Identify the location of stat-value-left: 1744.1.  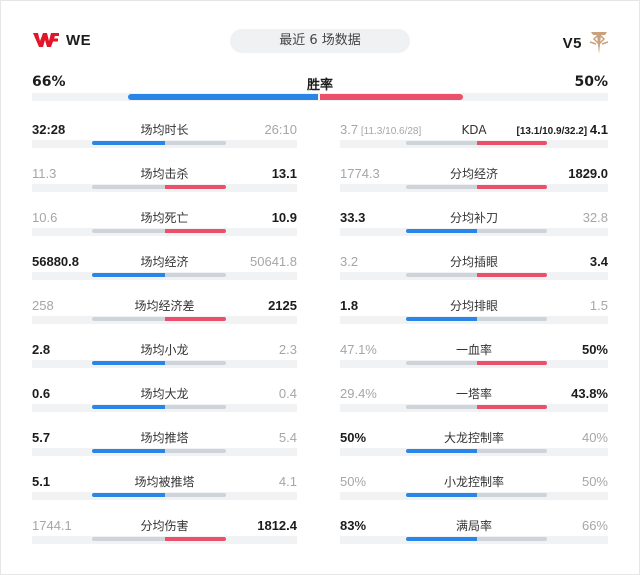
(52, 526).